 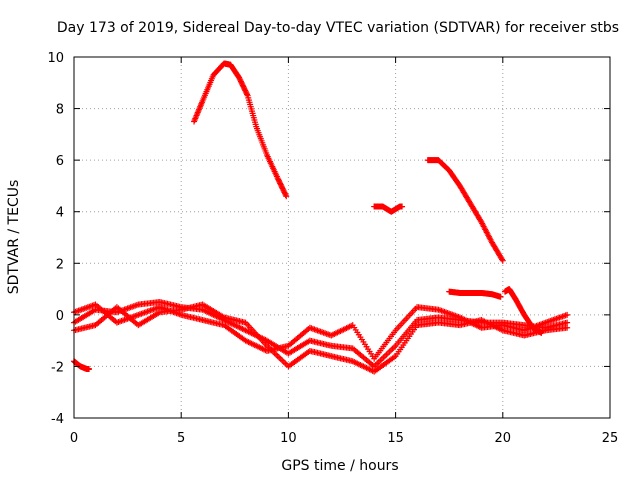 I want to click on series-arc-late-flat, so click(x=475, y=294).